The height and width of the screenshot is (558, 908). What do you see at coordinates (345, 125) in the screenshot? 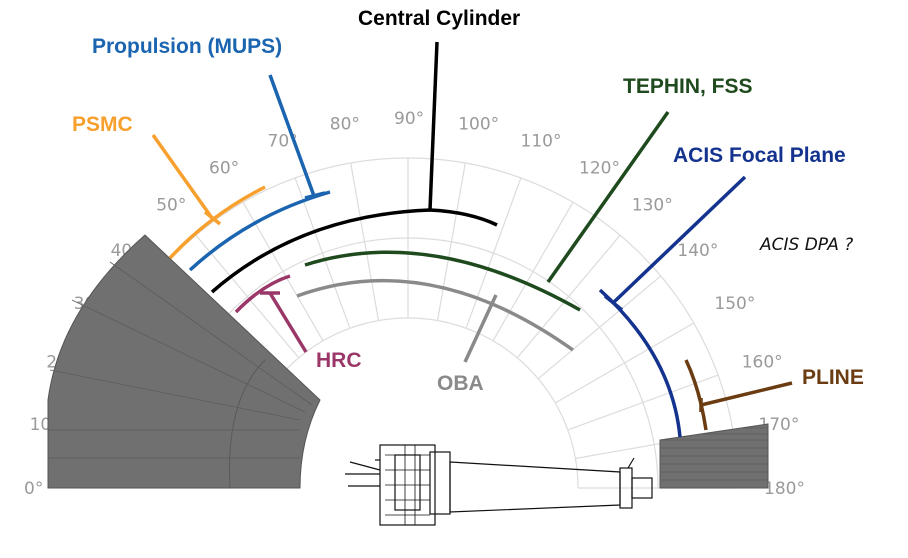
I see `angle-tick-label: 80°` at bounding box center [345, 125].